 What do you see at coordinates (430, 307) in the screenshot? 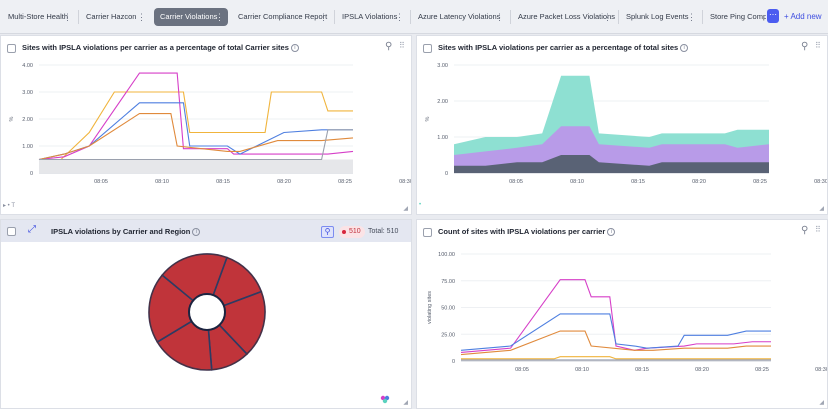
I see `y-axis-label: violating sites` at bounding box center [430, 307].